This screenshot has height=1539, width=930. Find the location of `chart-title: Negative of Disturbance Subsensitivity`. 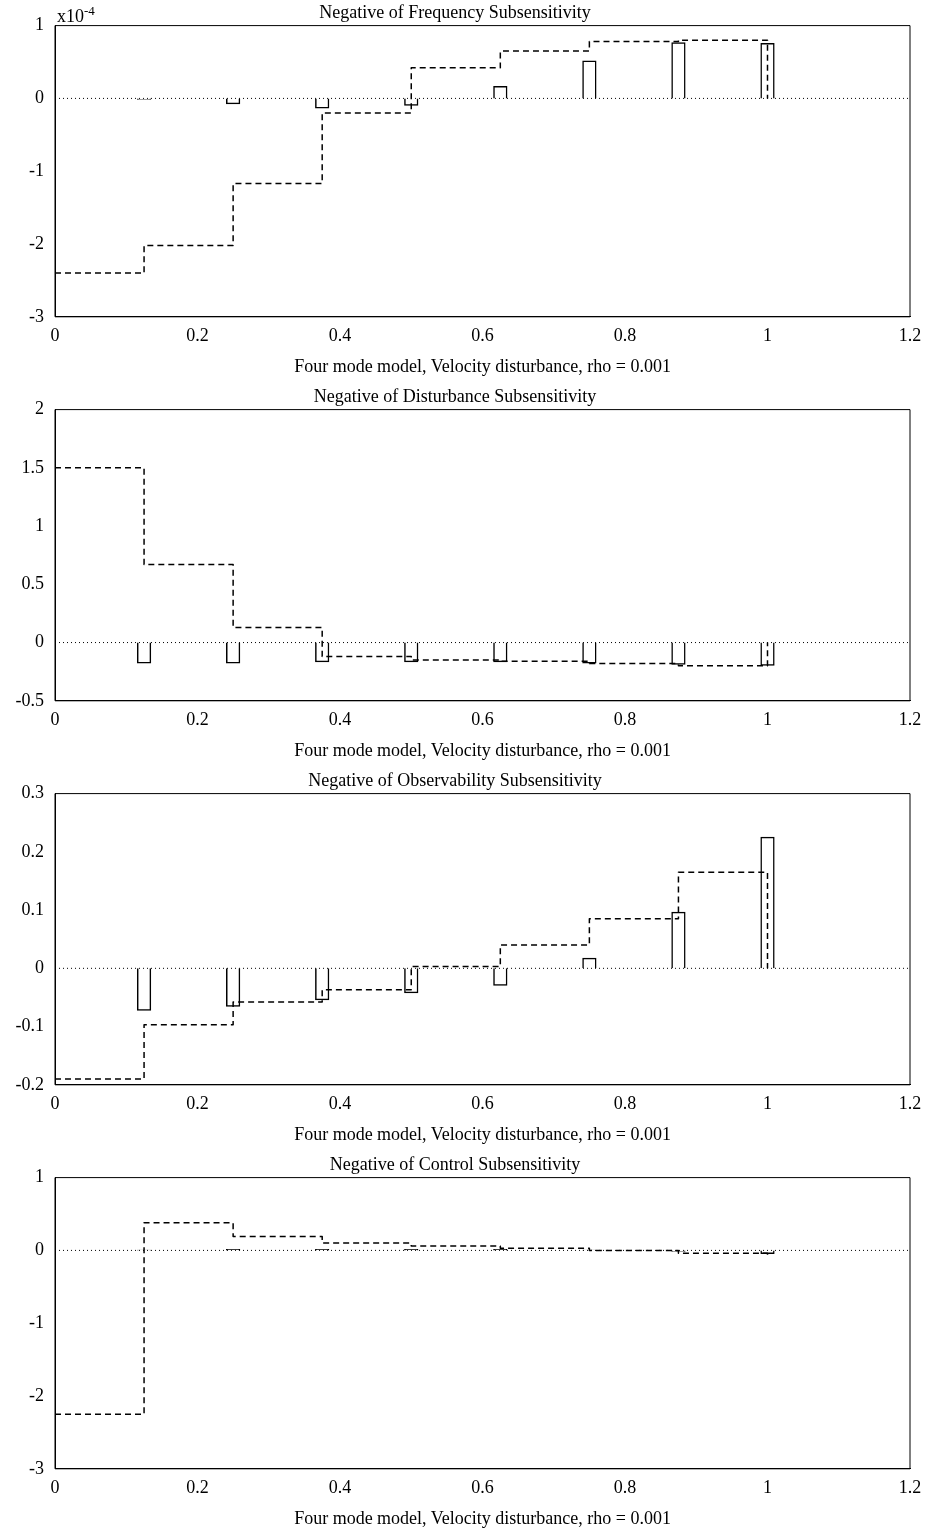

chart-title: Negative of Disturbance Subsensitivity is located at coordinates (455, 395).